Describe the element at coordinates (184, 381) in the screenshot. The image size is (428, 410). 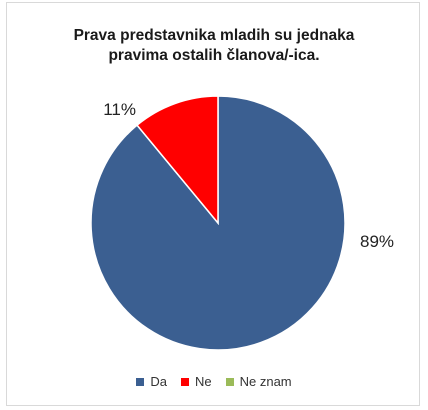
I see `legend-swatch-ne` at that location.